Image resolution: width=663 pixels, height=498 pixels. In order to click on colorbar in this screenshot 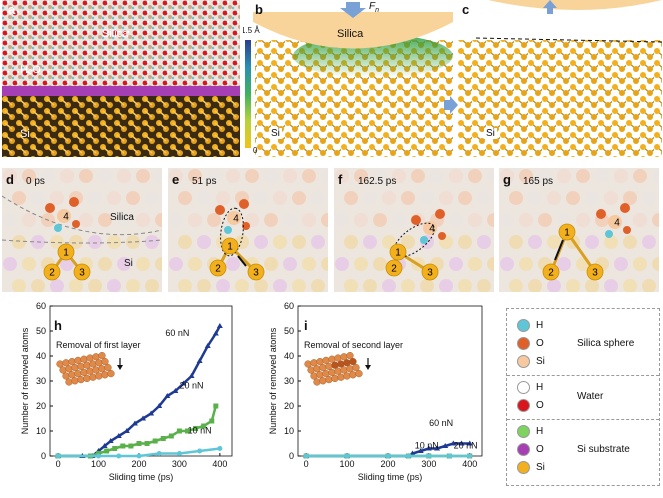, I will do `click(248, 94)`.